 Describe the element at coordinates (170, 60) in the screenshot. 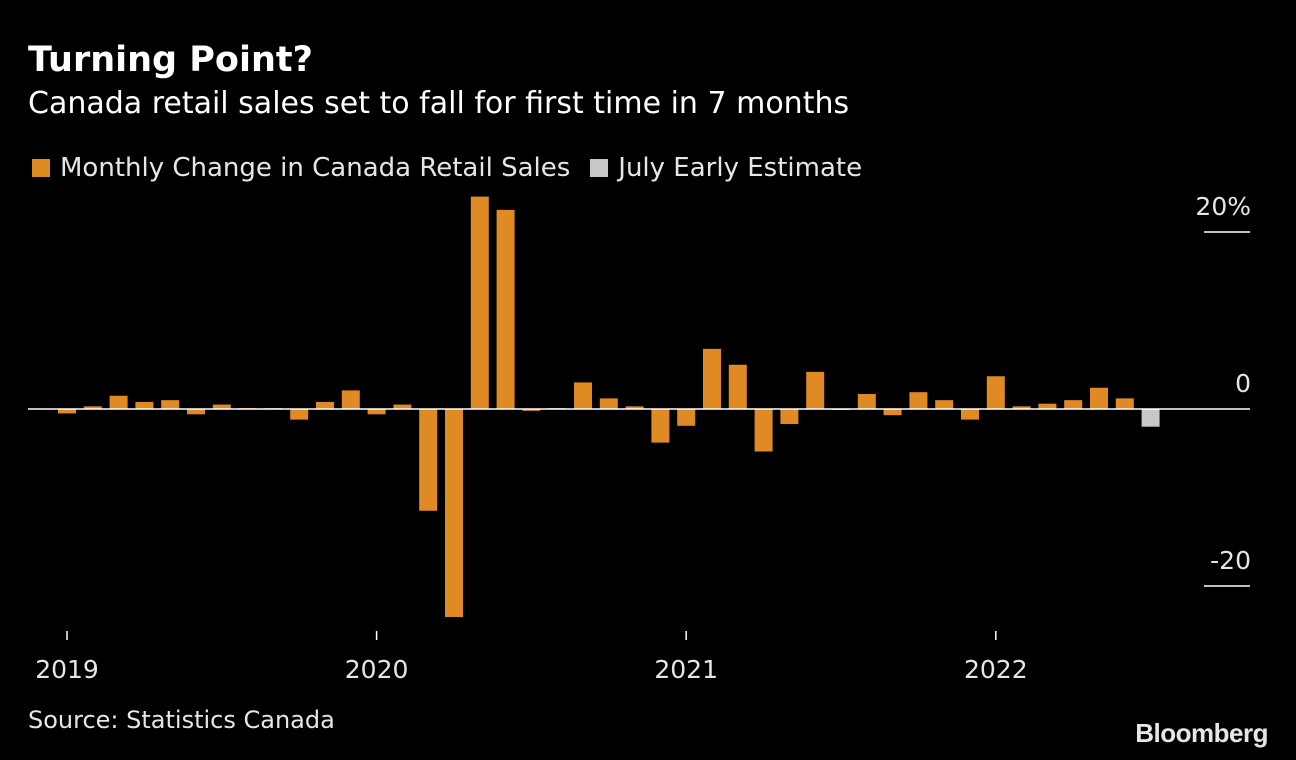

I see `chart-title: Turning Point?` at that location.